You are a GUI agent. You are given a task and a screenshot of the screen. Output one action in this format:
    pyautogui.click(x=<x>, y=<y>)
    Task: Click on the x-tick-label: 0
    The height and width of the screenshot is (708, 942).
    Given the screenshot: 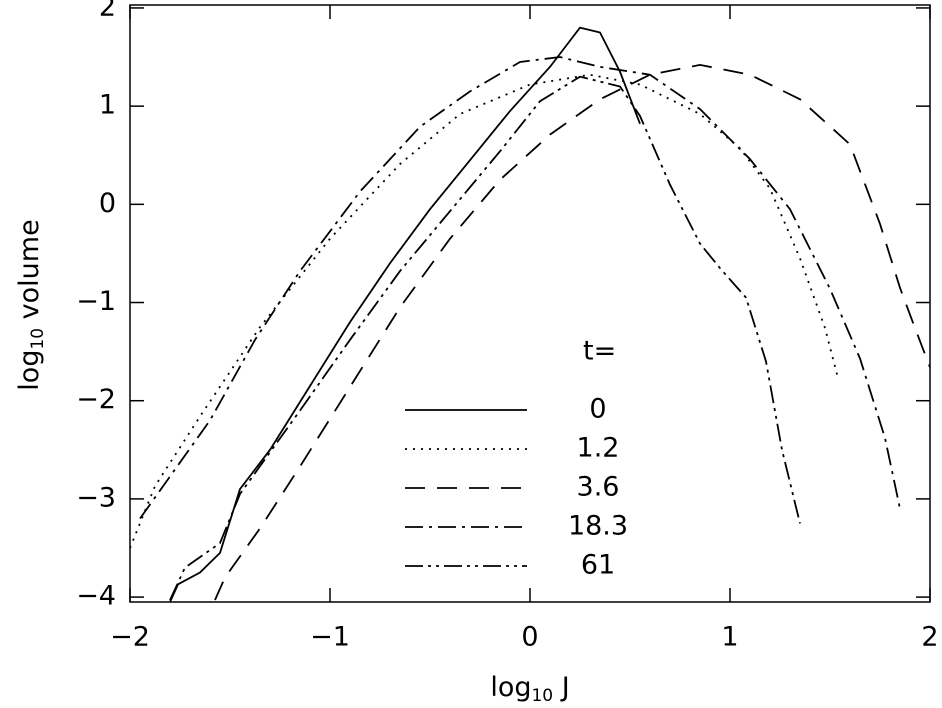 What is the action you would take?
    pyautogui.click(x=529, y=637)
    